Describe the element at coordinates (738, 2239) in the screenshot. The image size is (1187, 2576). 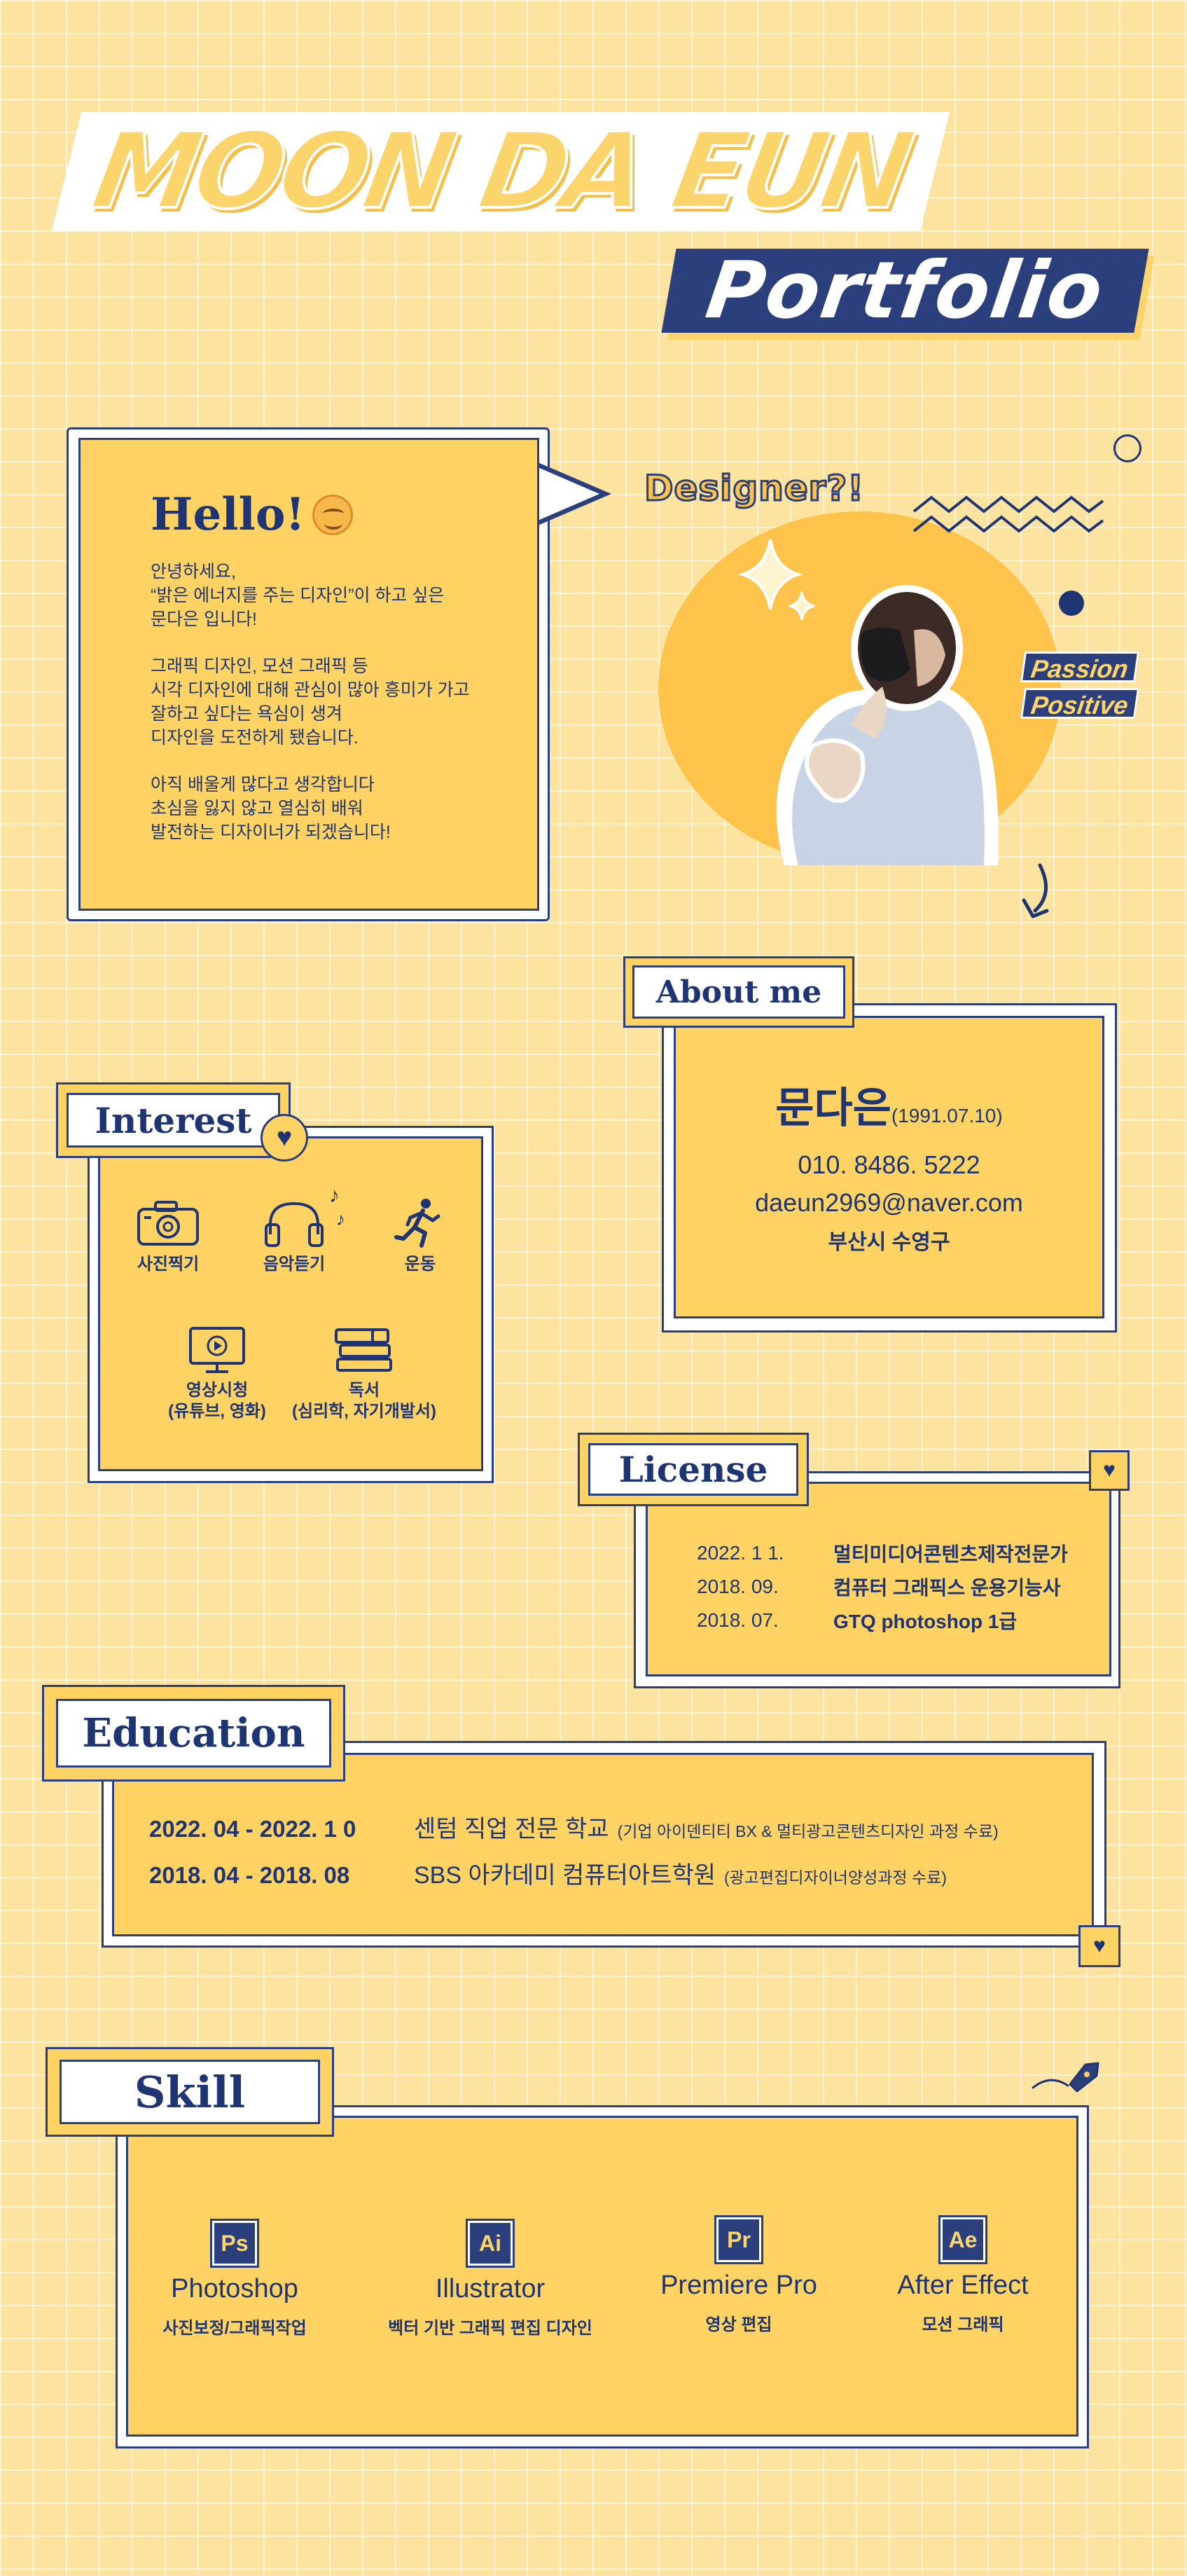
I see `premiere-icon: Pr` at that location.